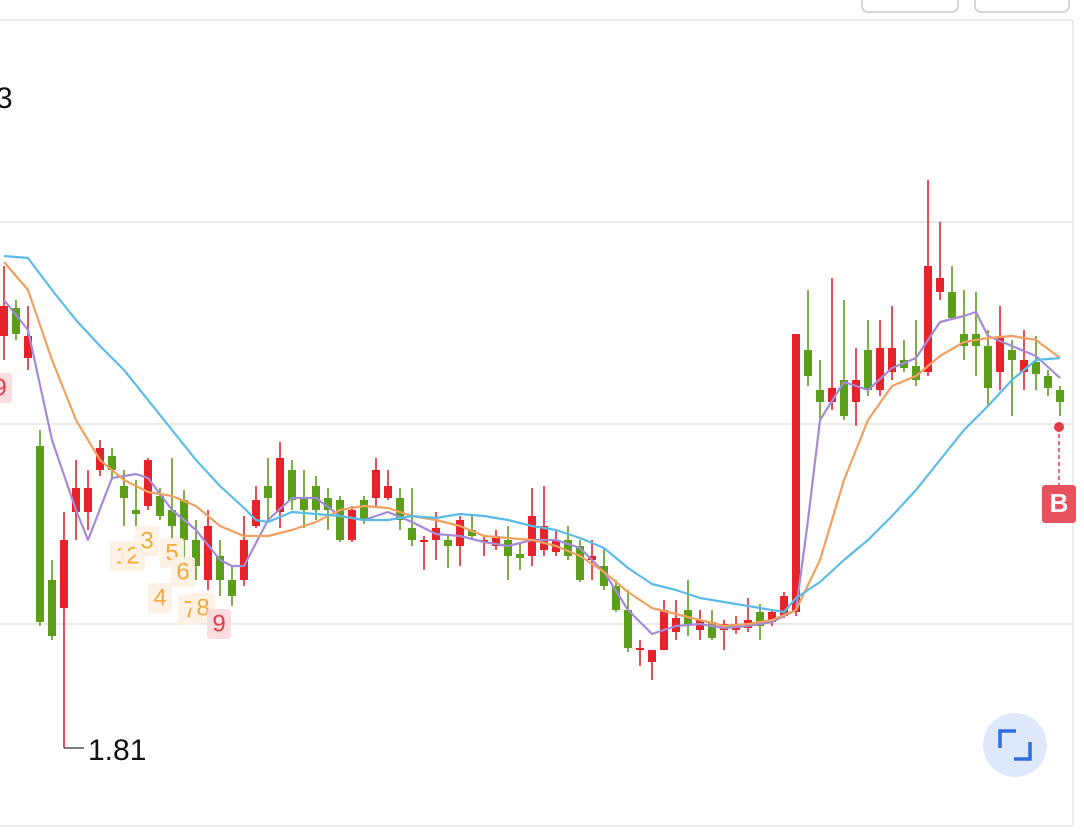 This screenshot has height=839, width=1084. I want to click on signal-badge, so click(1058, 504).